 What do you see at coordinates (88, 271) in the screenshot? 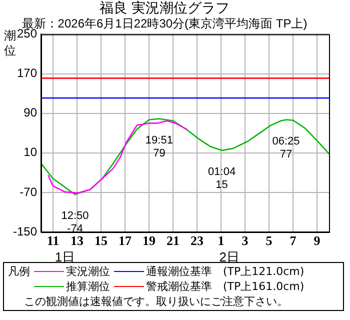
I see `legend-label: 実況潮位` at bounding box center [88, 271].